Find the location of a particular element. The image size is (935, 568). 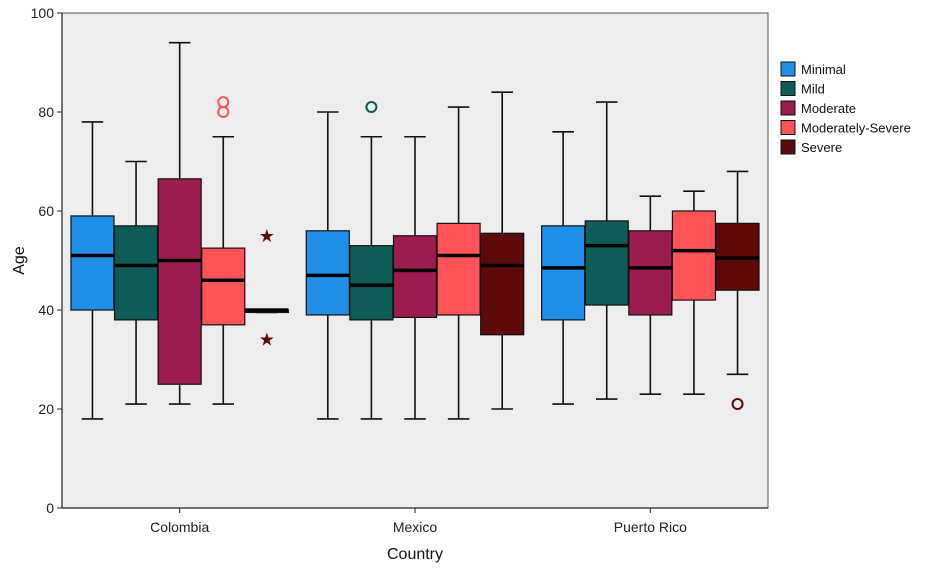

y-tick-label: 40 is located at coordinates (46, 310).